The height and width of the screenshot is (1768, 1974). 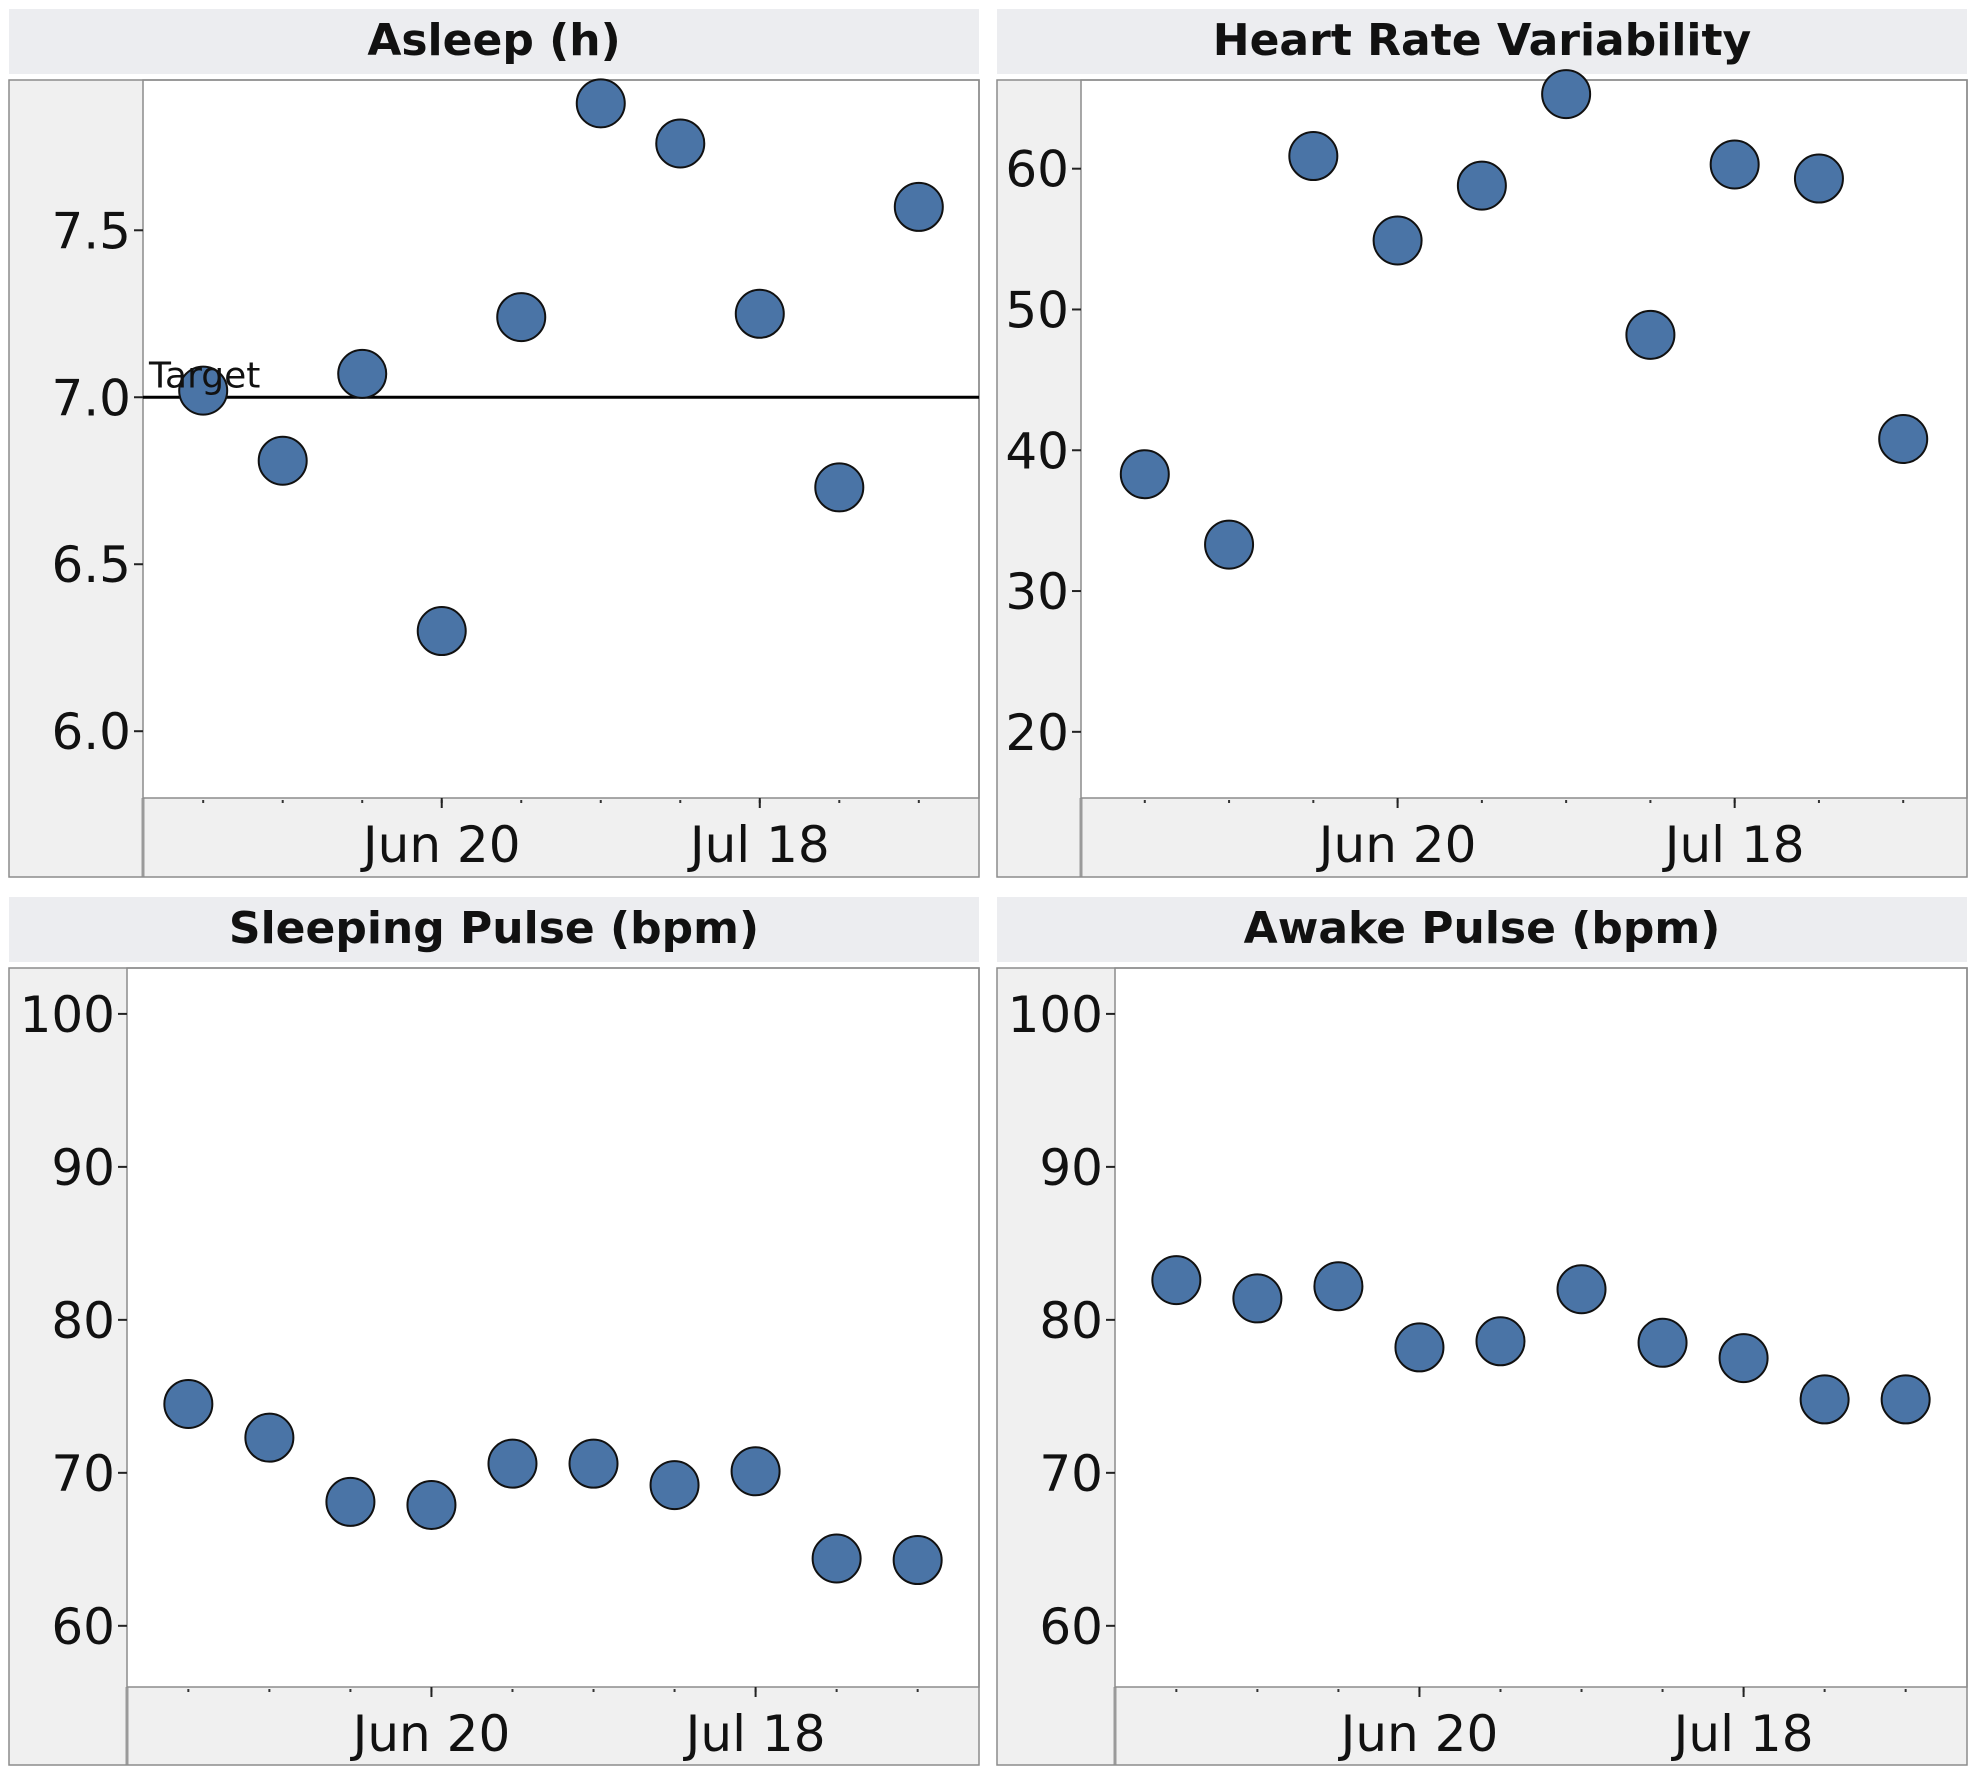 What do you see at coordinates (1037, 733) in the screenshot?
I see `y-tick-label: 20` at bounding box center [1037, 733].